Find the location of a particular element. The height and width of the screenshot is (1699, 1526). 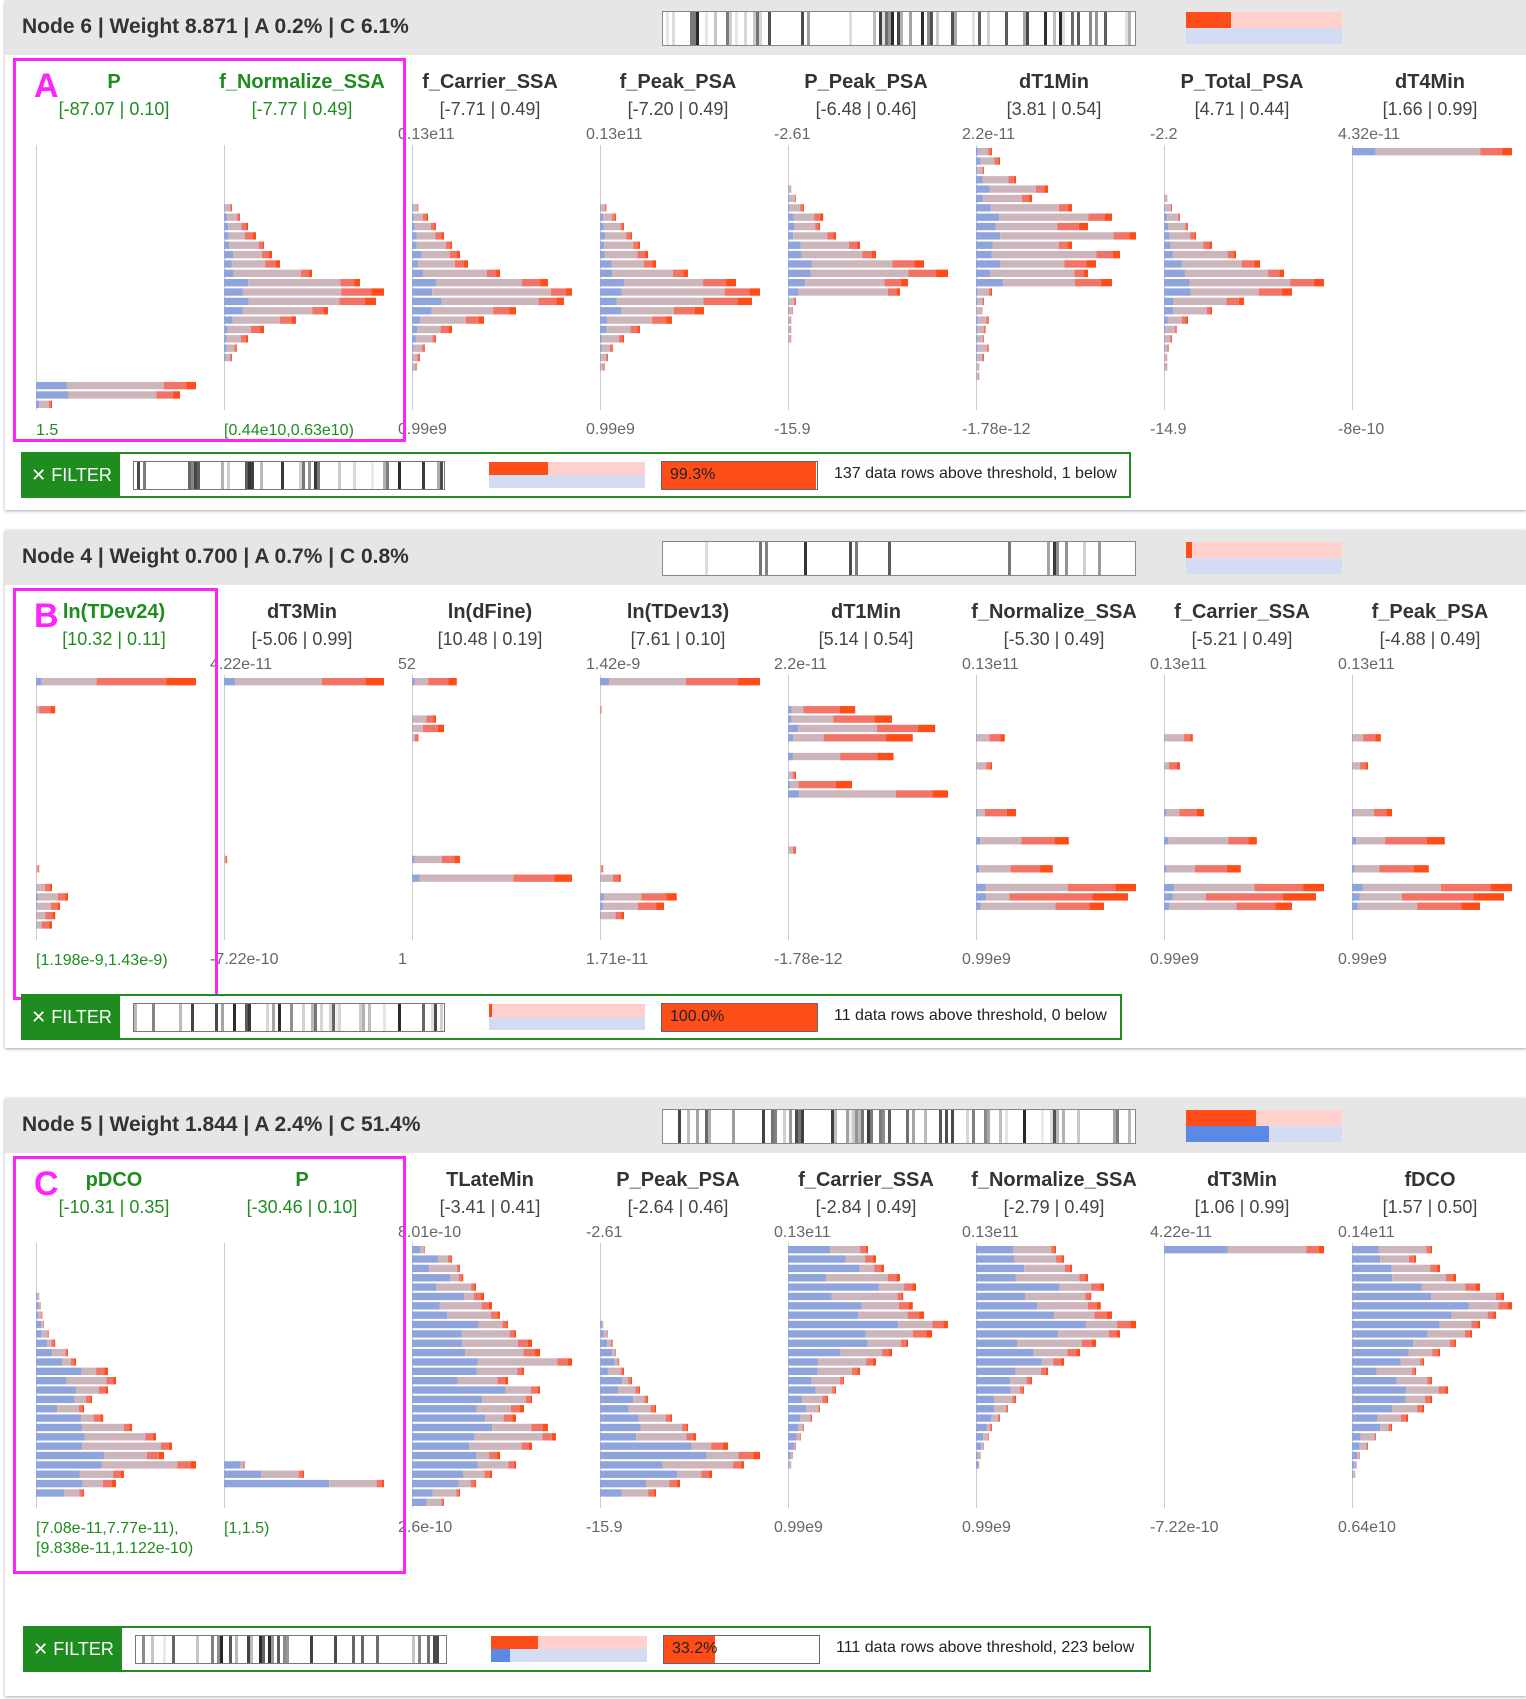

axis-max-label: -2.61 is located at coordinates (604, 1232).